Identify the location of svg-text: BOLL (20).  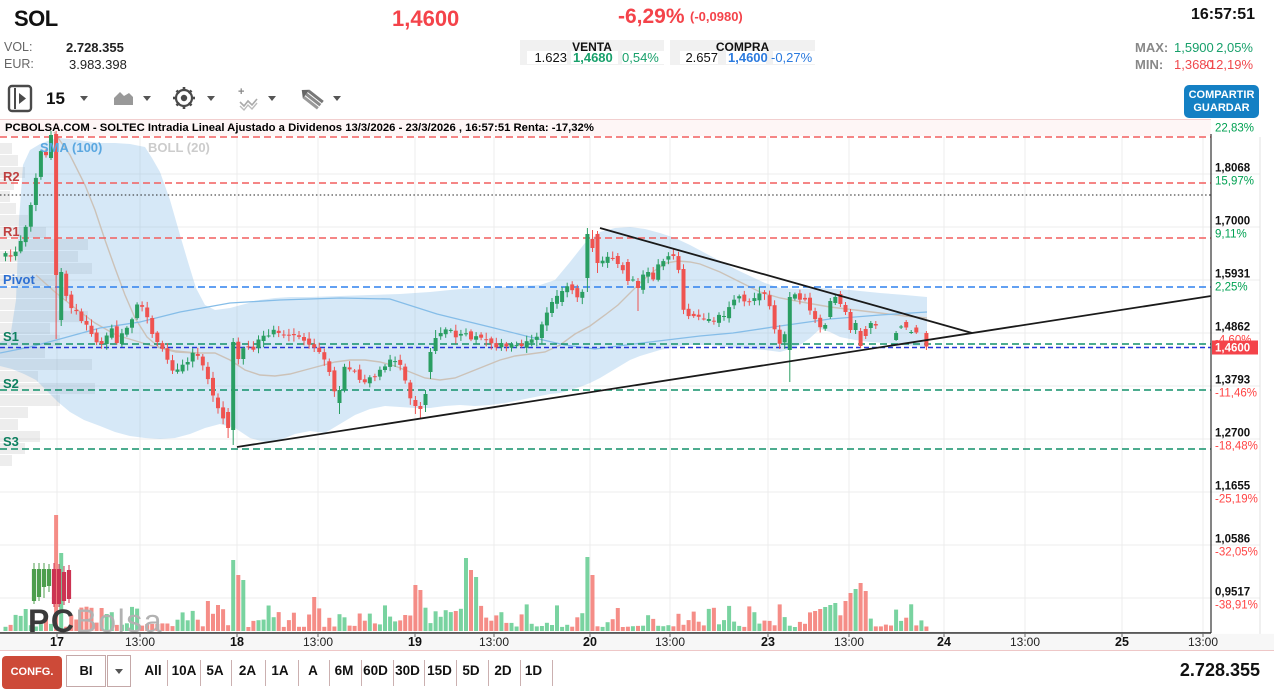
(179, 147).